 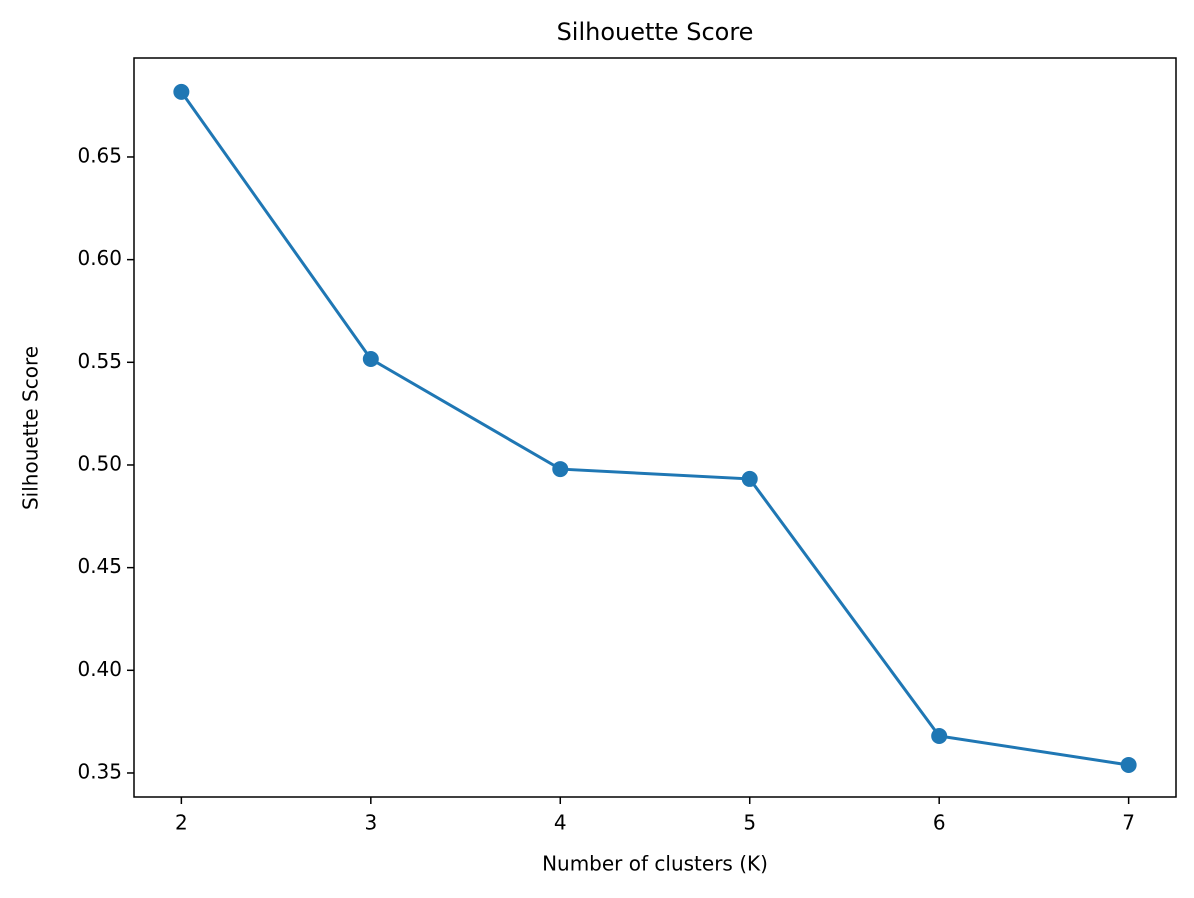 What do you see at coordinates (99, 669) in the screenshot?
I see `y-tick-label: 0.40` at bounding box center [99, 669].